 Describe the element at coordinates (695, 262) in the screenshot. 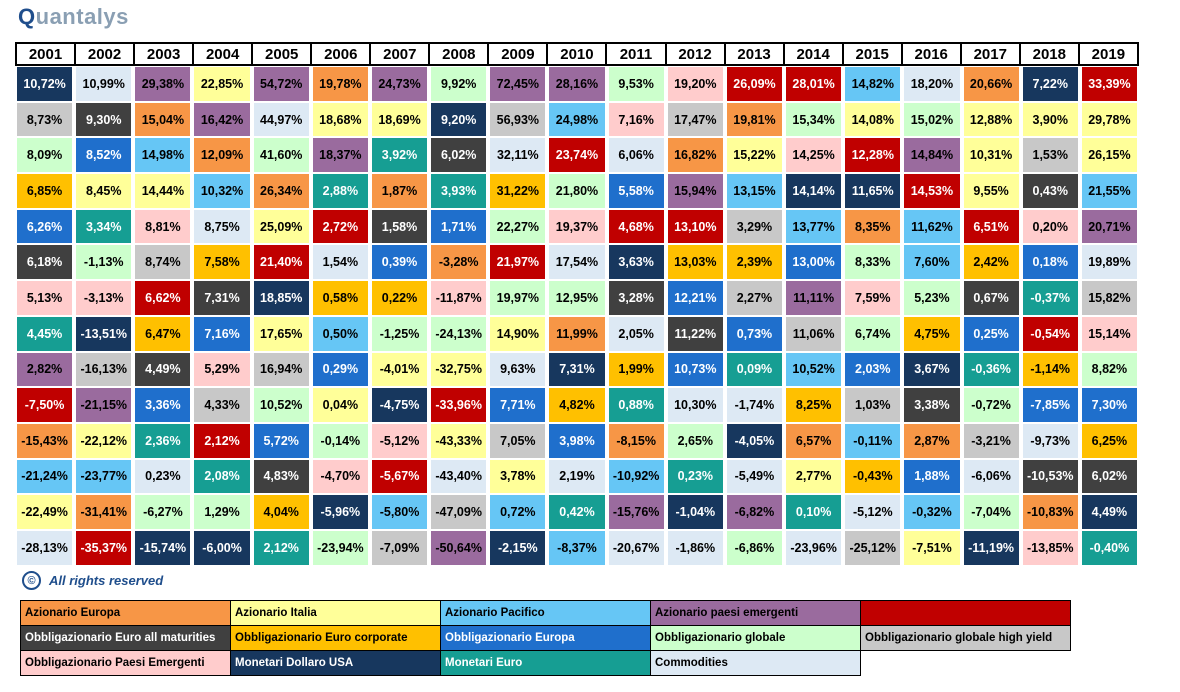

I see `return-cell: 13,03%` at that location.